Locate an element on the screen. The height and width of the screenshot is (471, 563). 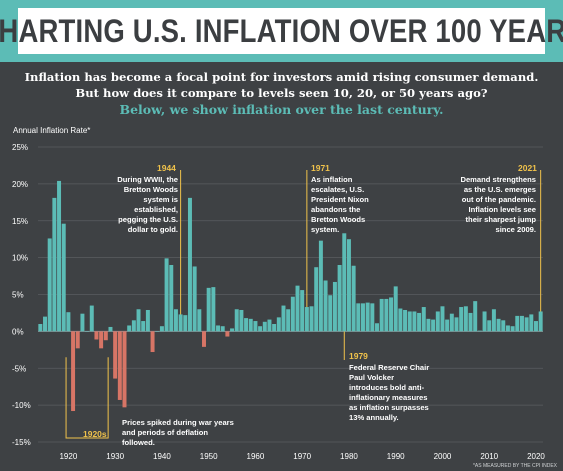
y-tick-label: -15% is located at coordinates (21, 442).